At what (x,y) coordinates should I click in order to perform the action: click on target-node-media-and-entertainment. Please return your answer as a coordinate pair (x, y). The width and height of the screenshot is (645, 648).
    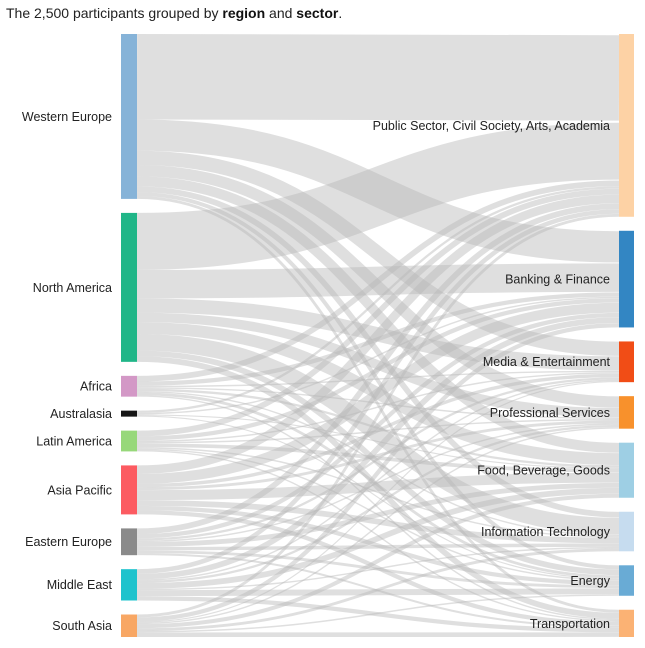
    Looking at the image, I should click on (626, 362).